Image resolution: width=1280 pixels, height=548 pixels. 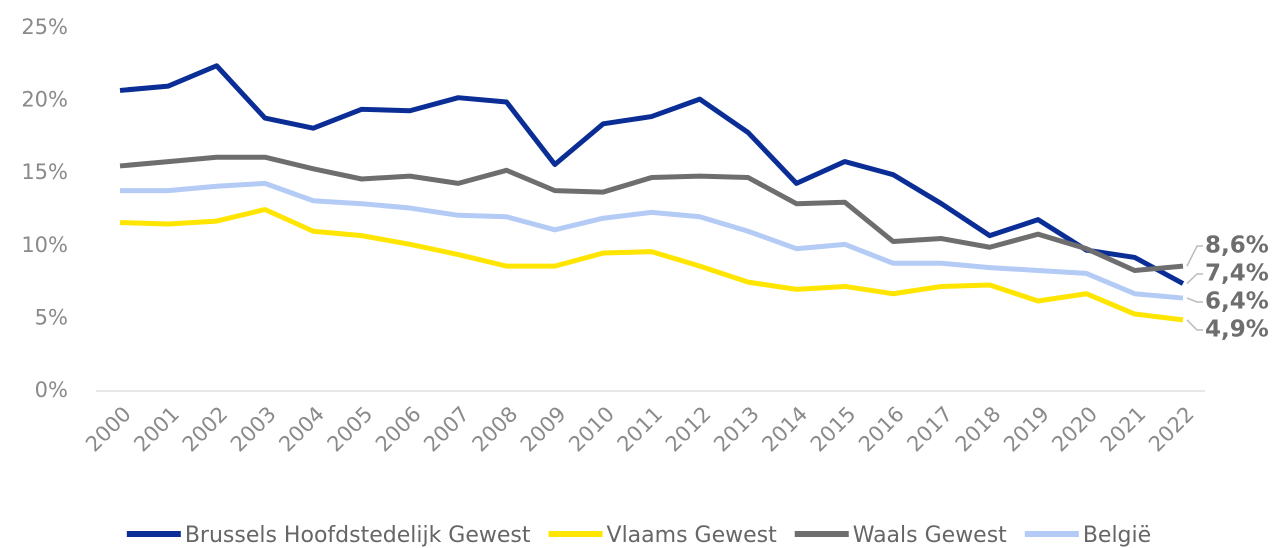 I want to click on x-tick-label: 2004, so click(x=301, y=429).